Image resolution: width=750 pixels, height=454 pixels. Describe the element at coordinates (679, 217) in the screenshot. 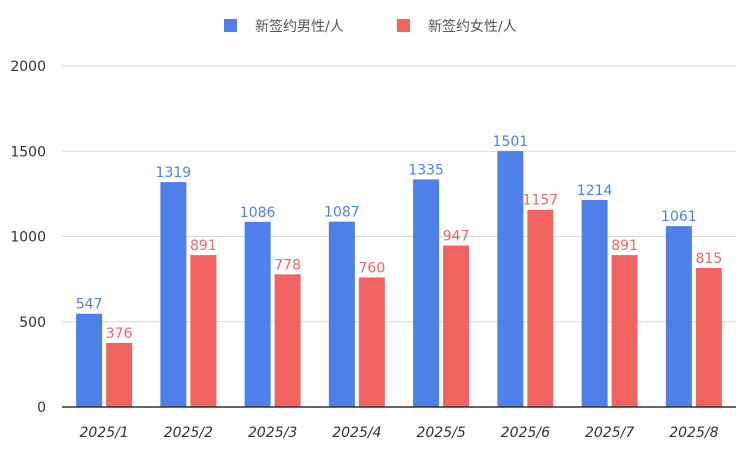

I see `value-label-male: 1061` at that location.